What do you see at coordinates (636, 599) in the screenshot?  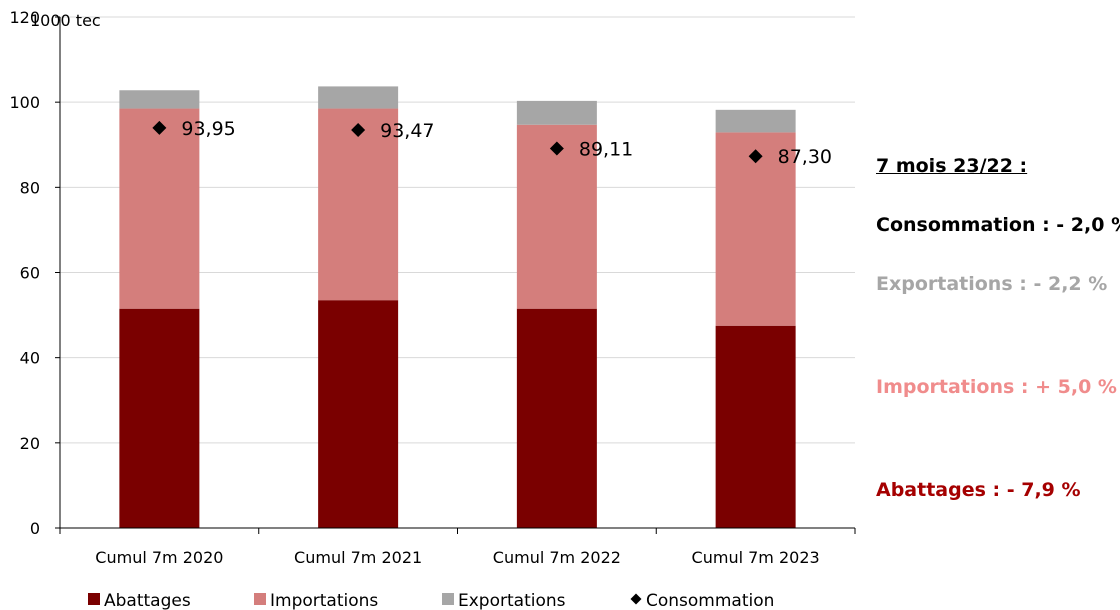 I see `legend-swatch-consommation` at bounding box center [636, 599].